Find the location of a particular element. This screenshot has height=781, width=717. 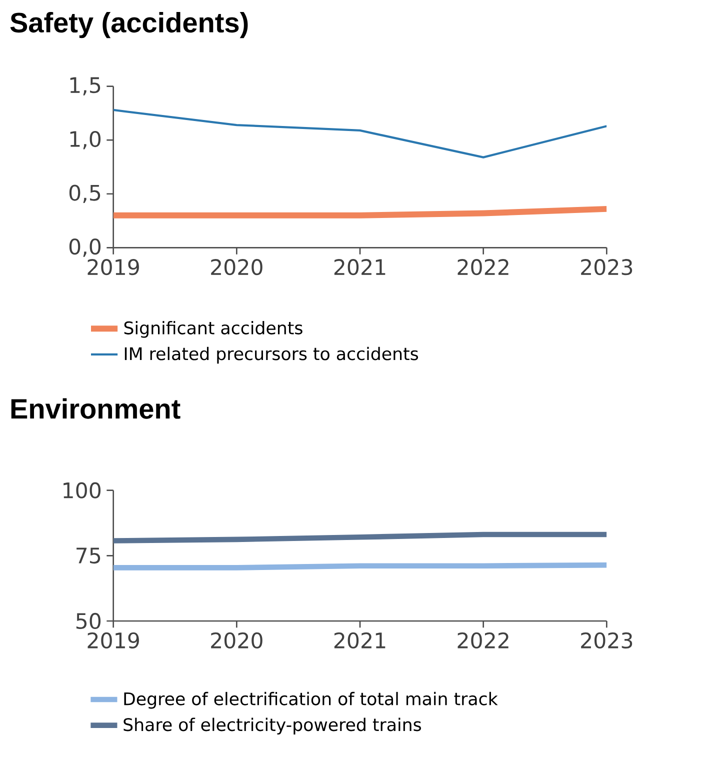

legend-label: Significant accidents is located at coordinates (213, 329).